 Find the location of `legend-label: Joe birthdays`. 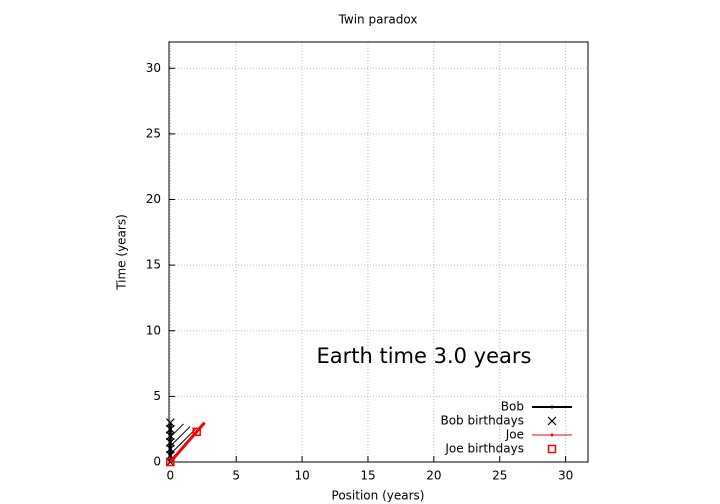

legend-label: Joe birthdays is located at coordinates (484, 449).